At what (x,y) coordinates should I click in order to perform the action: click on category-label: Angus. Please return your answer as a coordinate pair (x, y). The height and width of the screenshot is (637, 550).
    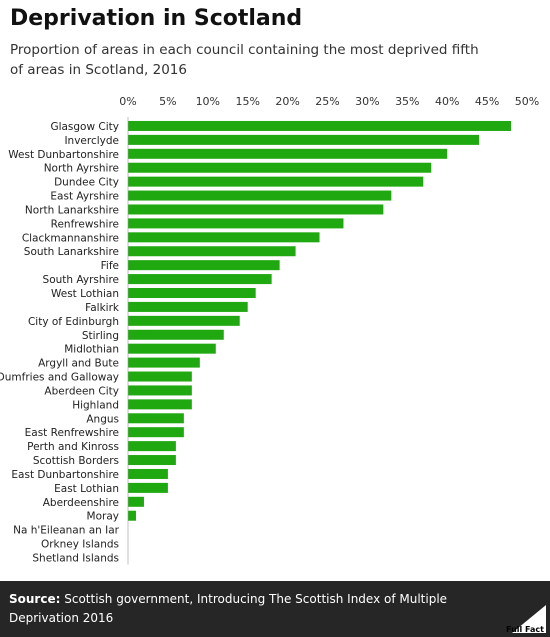
    Looking at the image, I should click on (102, 419).